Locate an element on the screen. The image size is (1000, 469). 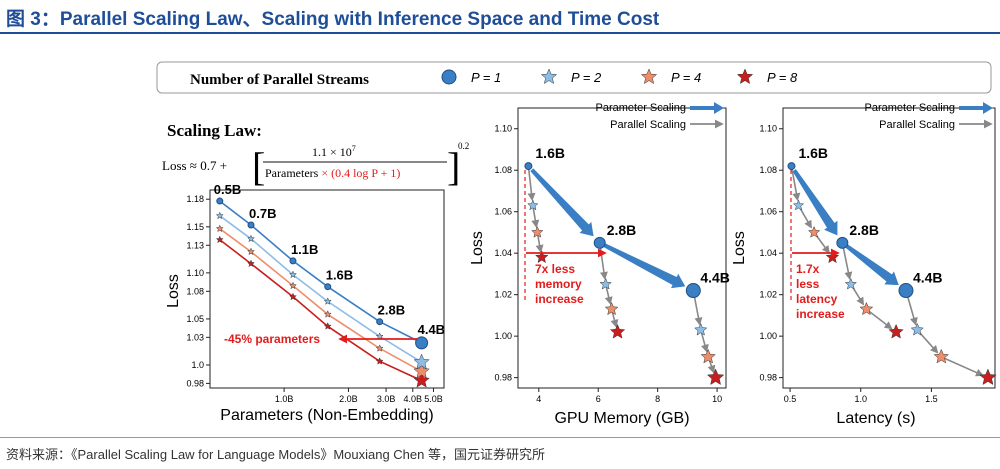
latency-legend-parameter-arrow is located at coordinates (976, 108).